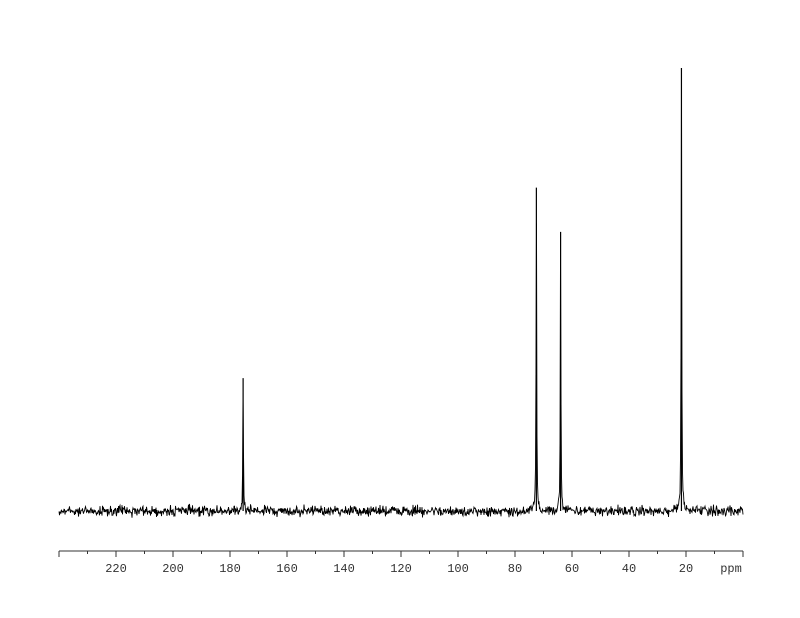 The height and width of the screenshot is (618, 800). I want to click on tick-label: 200, so click(173, 569).